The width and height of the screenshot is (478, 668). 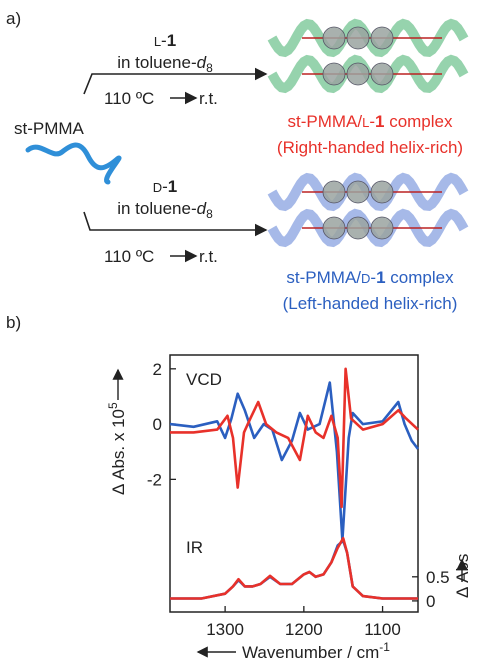 I want to click on y-axis-label: Δ Abs. x 105, so click(x=117, y=448).